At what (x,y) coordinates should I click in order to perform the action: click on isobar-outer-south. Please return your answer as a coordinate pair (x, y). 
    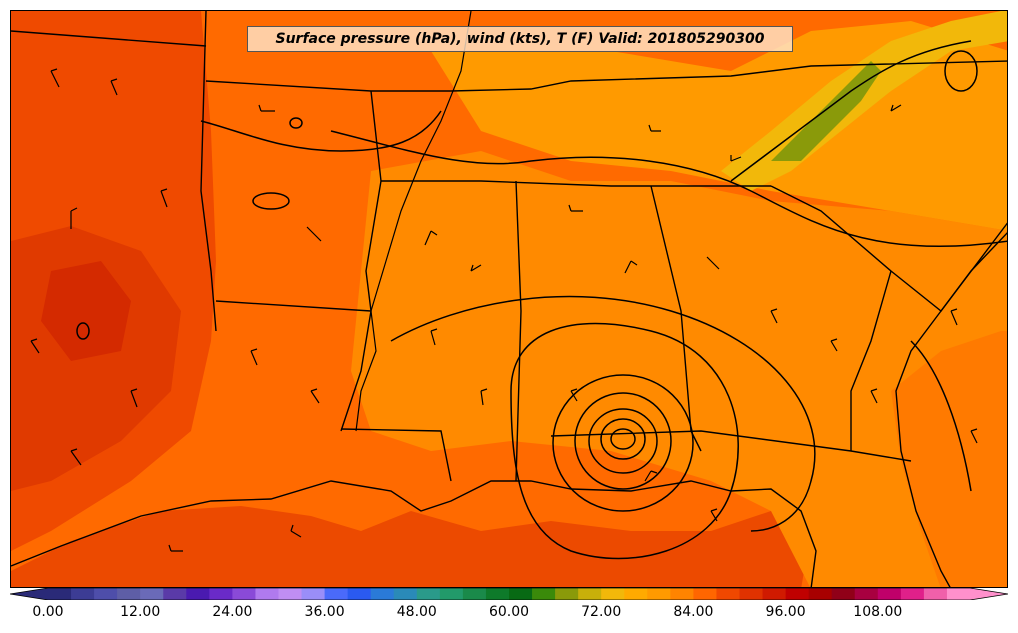
    Looking at the image, I should click on (624, 441).